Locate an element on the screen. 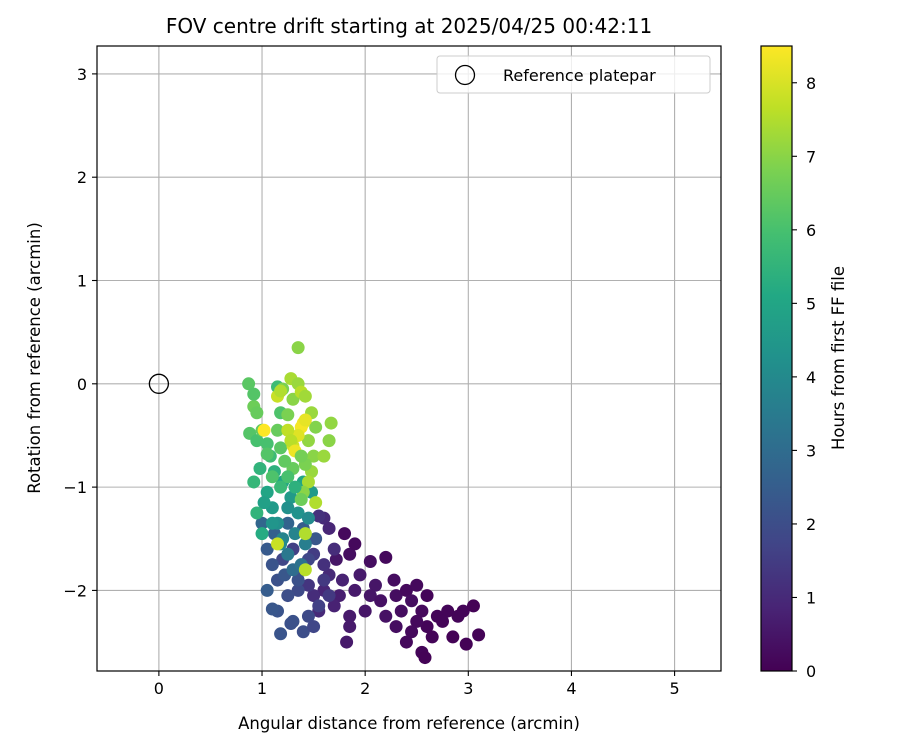  colorbar-tick-label: 7 is located at coordinates (811, 156).